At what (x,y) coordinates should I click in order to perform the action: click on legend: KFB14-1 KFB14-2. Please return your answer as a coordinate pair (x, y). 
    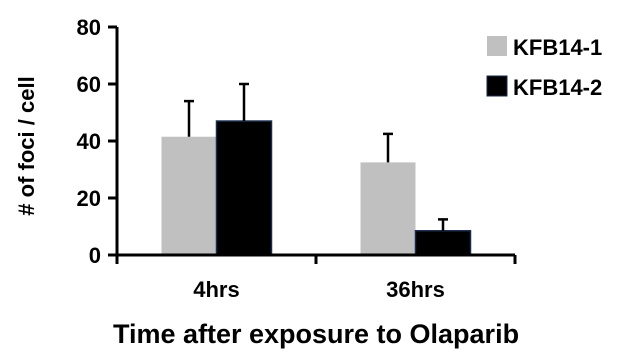
    Looking at the image, I should click on (544, 67).